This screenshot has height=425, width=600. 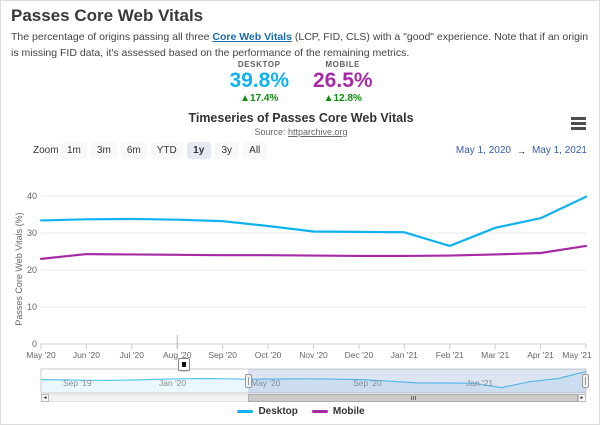 What do you see at coordinates (31, 233) in the screenshot?
I see `y-tick-label: 30` at bounding box center [31, 233].